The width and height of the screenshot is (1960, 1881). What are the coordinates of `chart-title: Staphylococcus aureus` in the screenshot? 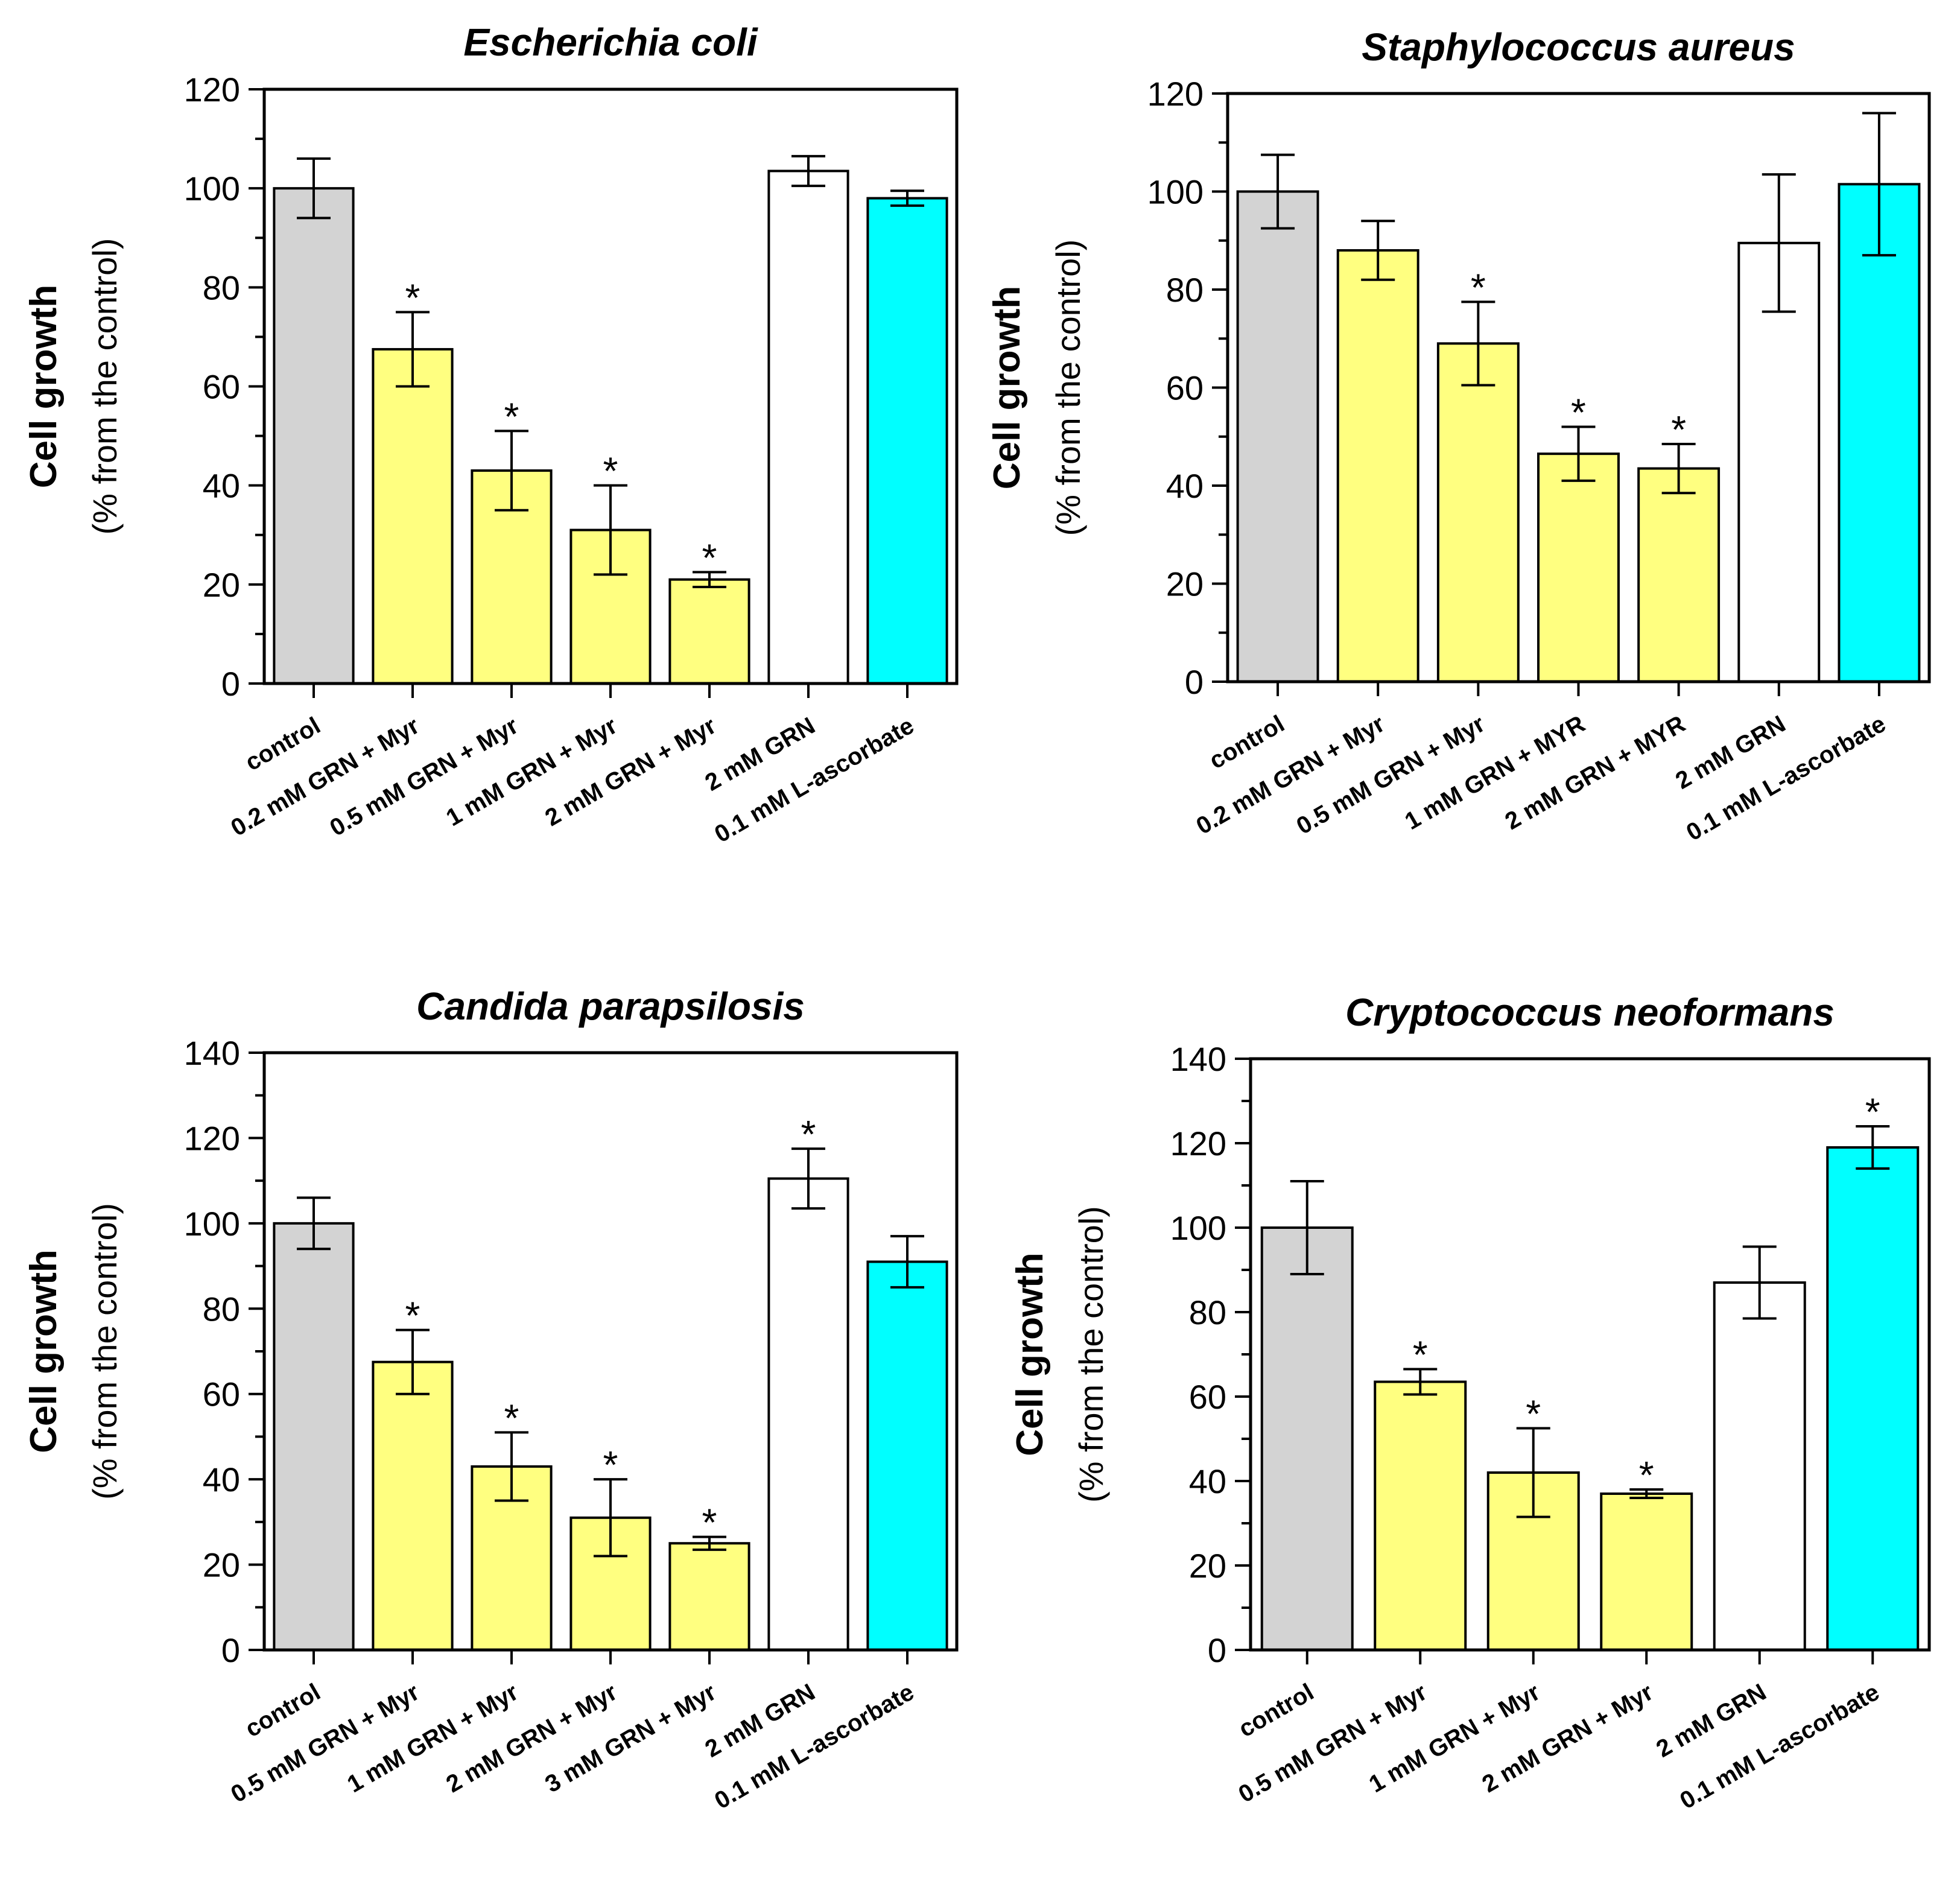 It's located at (1578, 47).